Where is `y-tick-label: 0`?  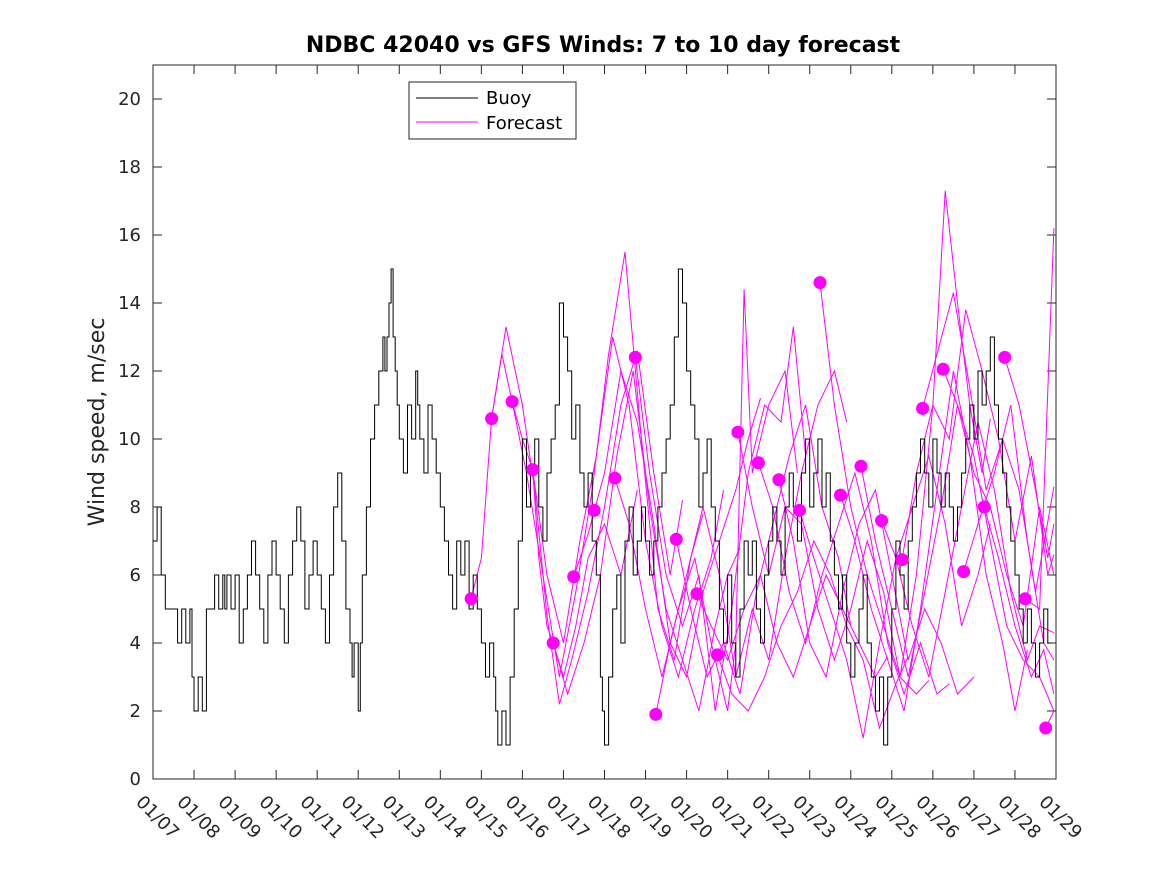 y-tick-label: 0 is located at coordinates (135, 779).